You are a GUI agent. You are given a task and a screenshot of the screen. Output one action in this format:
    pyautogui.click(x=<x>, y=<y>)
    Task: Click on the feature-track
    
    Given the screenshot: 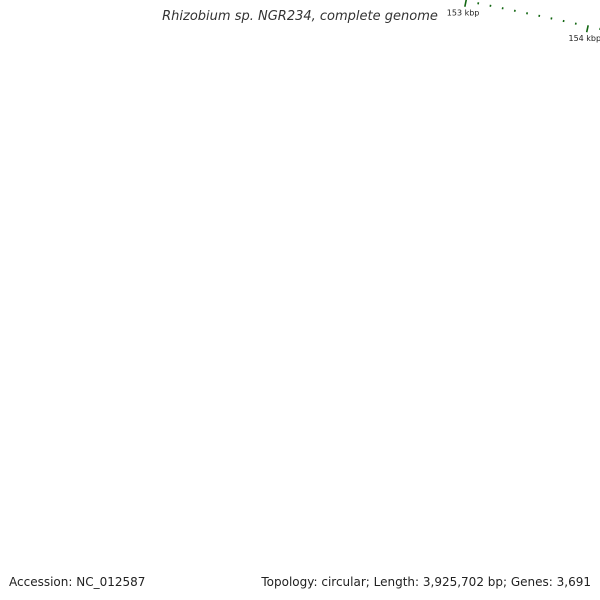 What is the action you would take?
    pyautogui.click(x=300, y=32)
    